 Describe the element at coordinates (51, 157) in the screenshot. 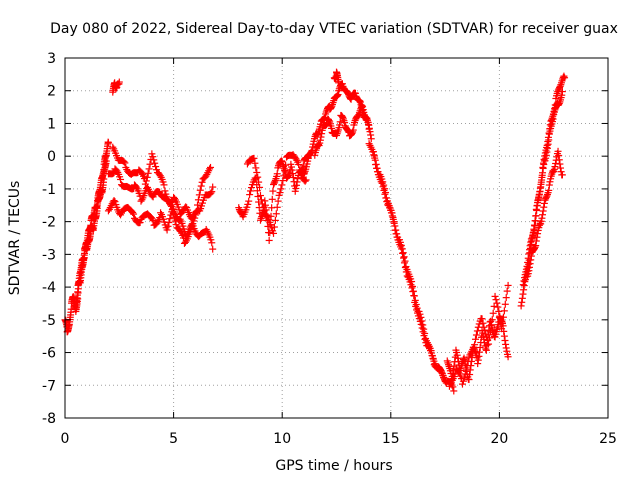

I see `y-tick-label: 0` at that location.